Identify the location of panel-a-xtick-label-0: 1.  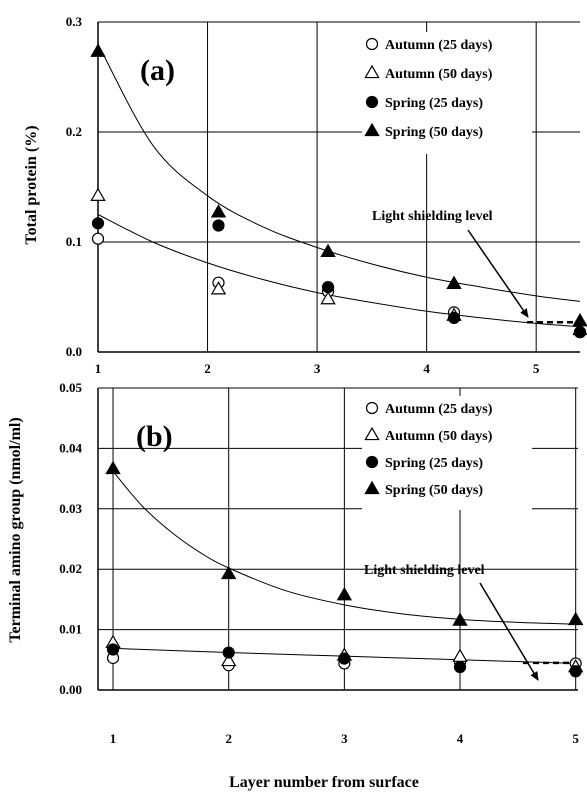
(98, 368).